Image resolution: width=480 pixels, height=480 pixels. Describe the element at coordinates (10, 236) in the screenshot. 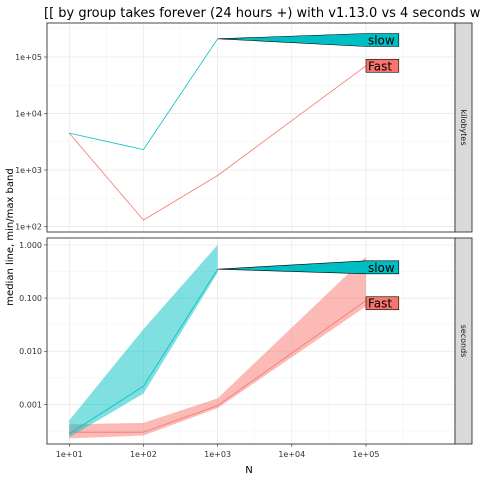

I see `y-axis-title: median line, min/max band` at that location.